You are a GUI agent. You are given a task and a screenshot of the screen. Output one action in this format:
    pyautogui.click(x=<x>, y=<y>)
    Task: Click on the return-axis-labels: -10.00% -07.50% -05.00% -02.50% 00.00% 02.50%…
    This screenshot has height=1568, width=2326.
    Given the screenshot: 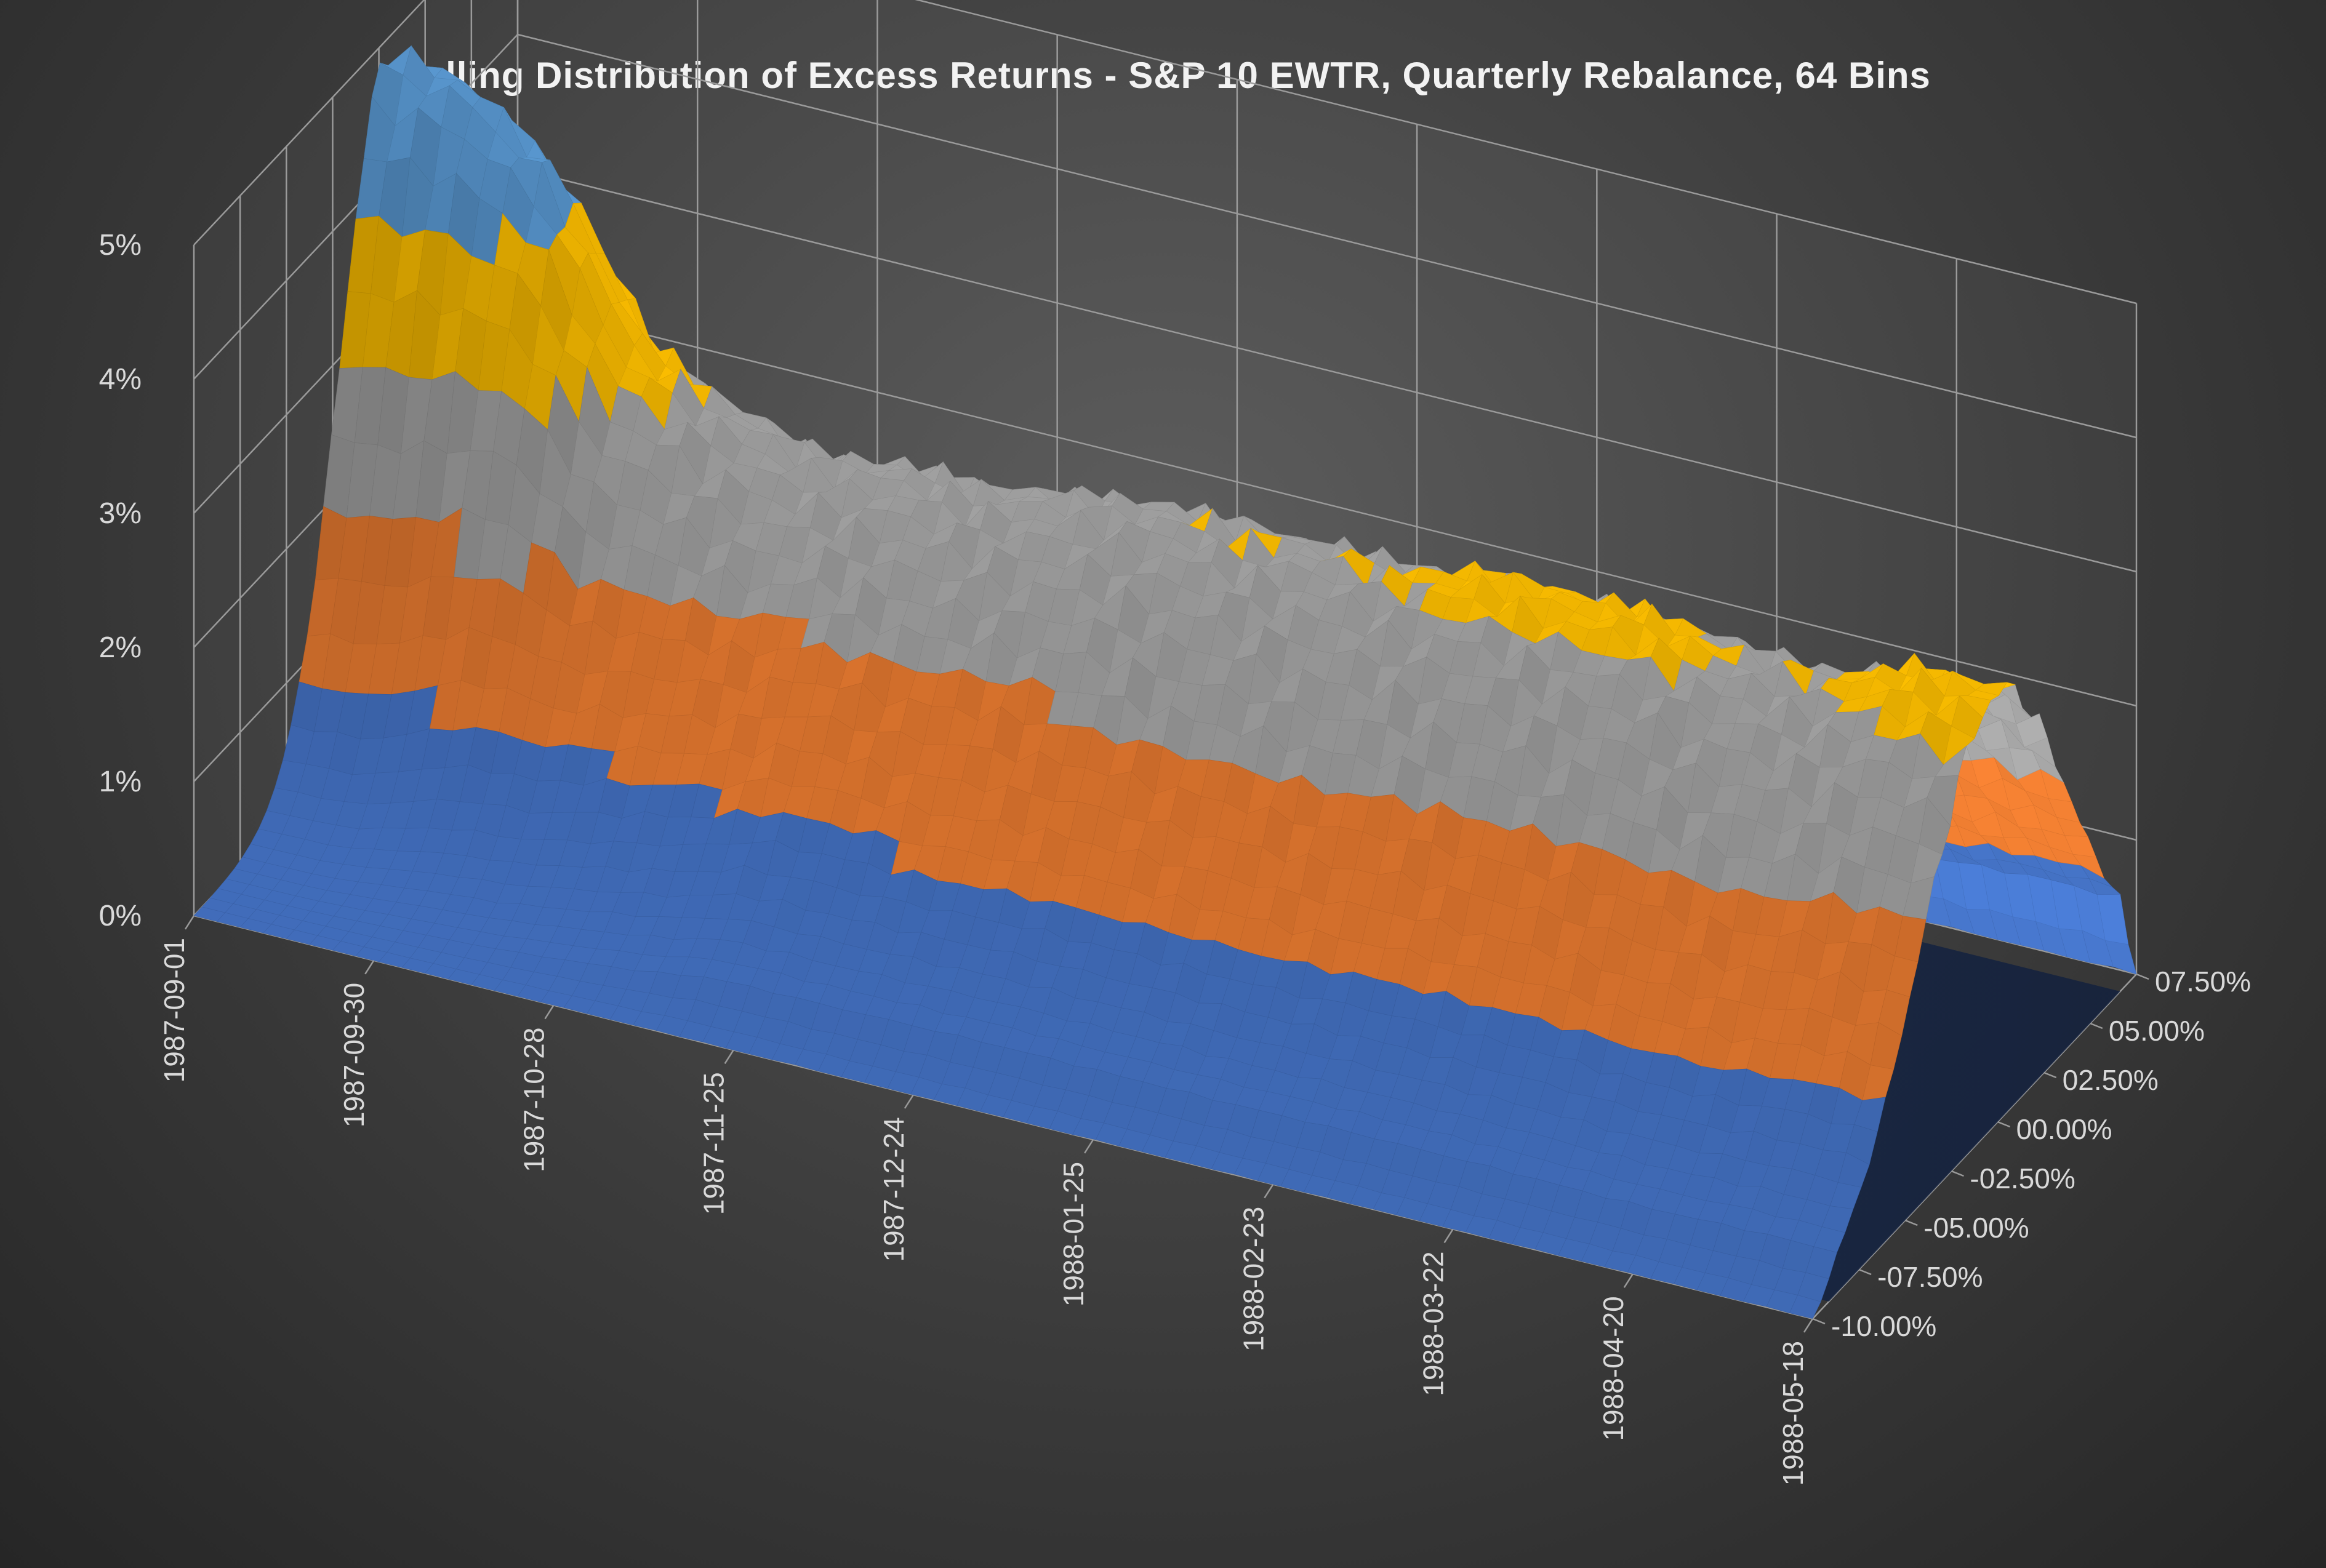 What is the action you would take?
    pyautogui.click(x=2031, y=1154)
    